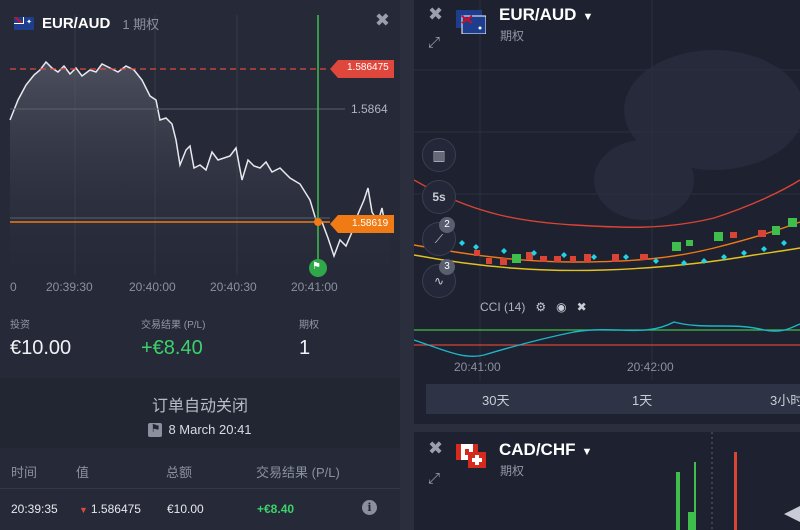 This screenshot has height=530, width=800. I want to click on table-header: 时间 值 总额 交易结果 (P/L), so click(200, 472).